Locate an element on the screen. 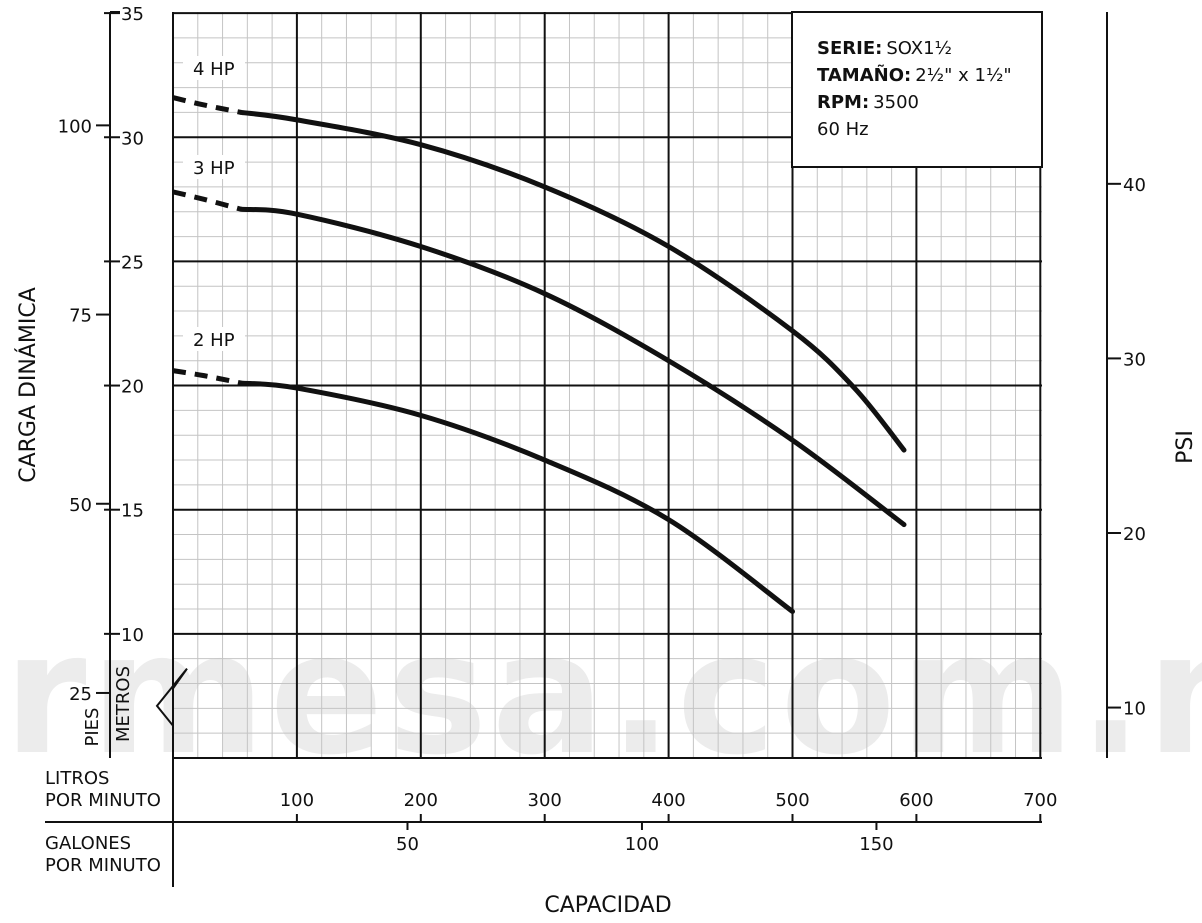 The width and height of the screenshot is (1202, 923). svg-text:TAMAÑO:2½" x 1½": TAMAÑO: 2½" x 1½" is located at coordinates (914, 74).